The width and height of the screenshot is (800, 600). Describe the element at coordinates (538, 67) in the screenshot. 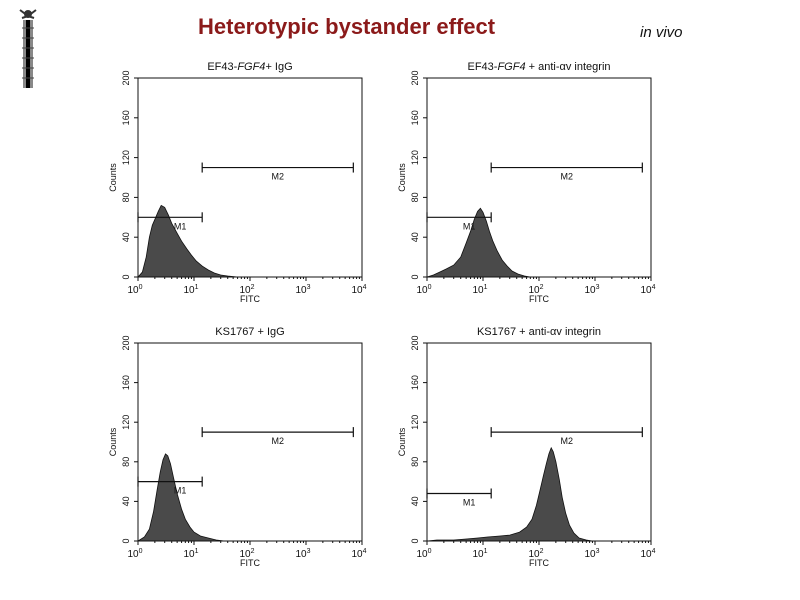

I see `chart-title: EF43-FGF4 + anti-αv integrin` at that location.